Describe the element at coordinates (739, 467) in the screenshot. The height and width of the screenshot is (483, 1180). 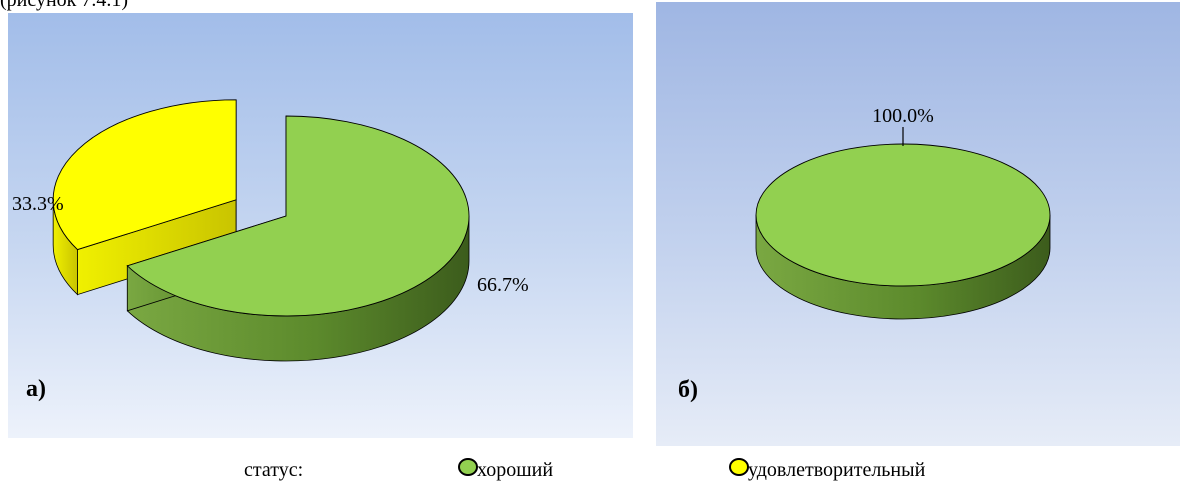
I see `legend-swatch-satisfactory` at that location.